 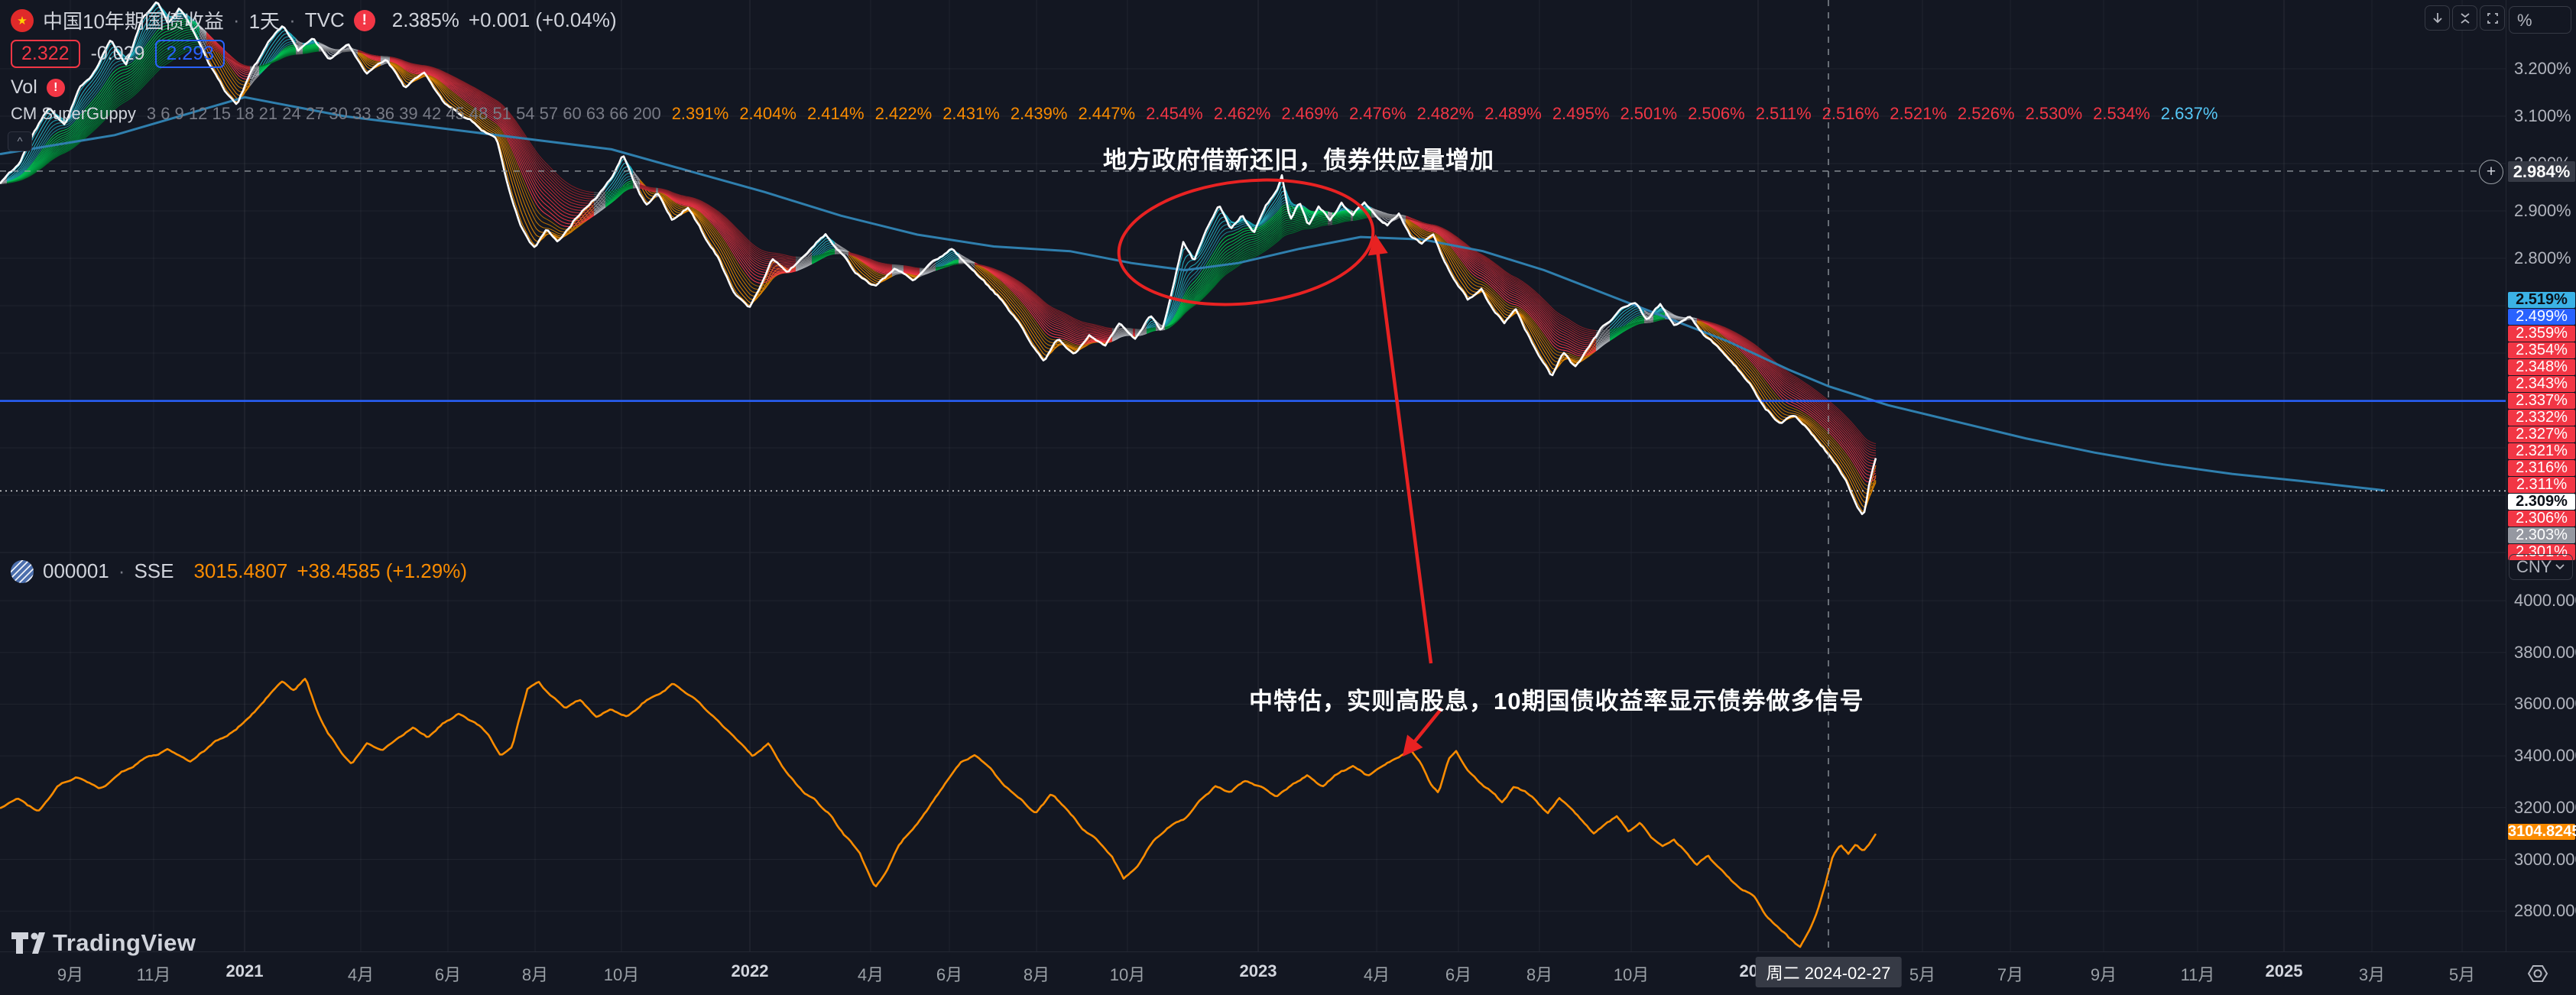 What do you see at coordinates (28, 943) in the screenshot?
I see `tradingview-logo-icon` at bounding box center [28, 943].